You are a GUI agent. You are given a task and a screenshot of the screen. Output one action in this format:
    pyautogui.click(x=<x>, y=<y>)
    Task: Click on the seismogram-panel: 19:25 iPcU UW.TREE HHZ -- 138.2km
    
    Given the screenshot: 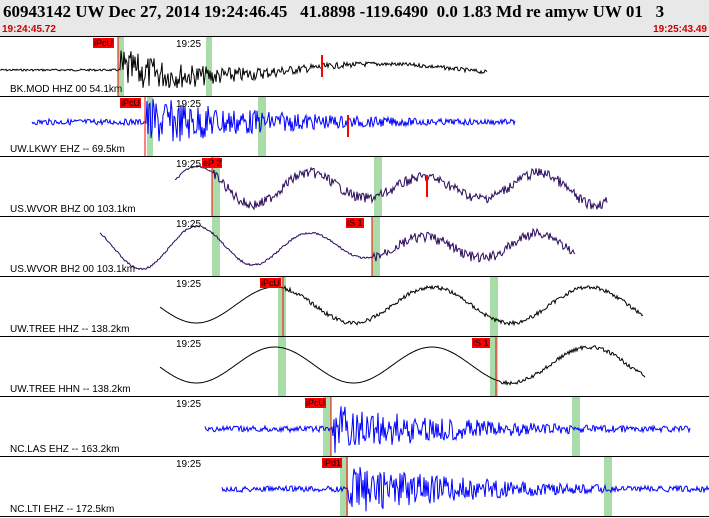 What is the action you would take?
    pyautogui.click(x=354, y=307)
    